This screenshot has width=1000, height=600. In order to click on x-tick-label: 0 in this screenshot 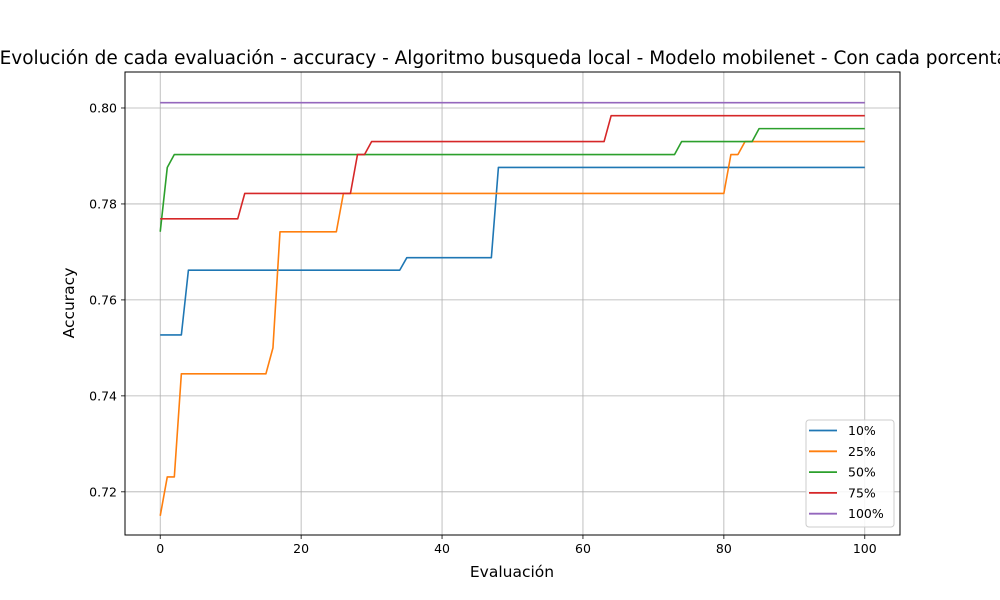, I will do `click(160, 548)`.